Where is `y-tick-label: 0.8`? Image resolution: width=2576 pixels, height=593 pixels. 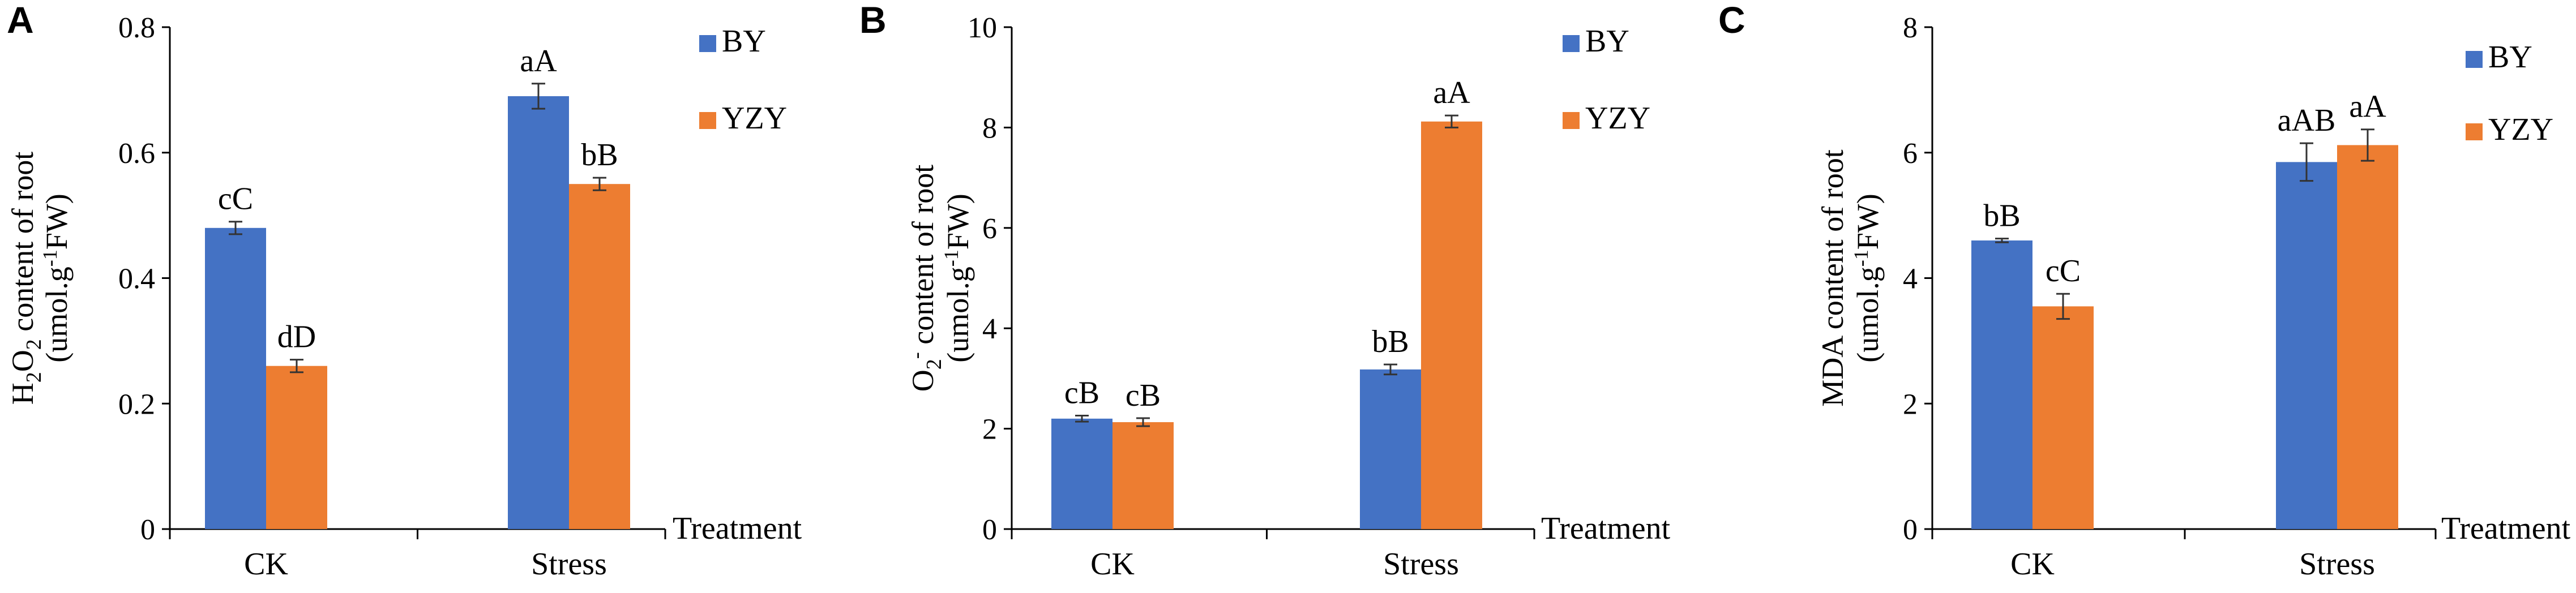 y-tick-label: 0.8 is located at coordinates (136, 28).